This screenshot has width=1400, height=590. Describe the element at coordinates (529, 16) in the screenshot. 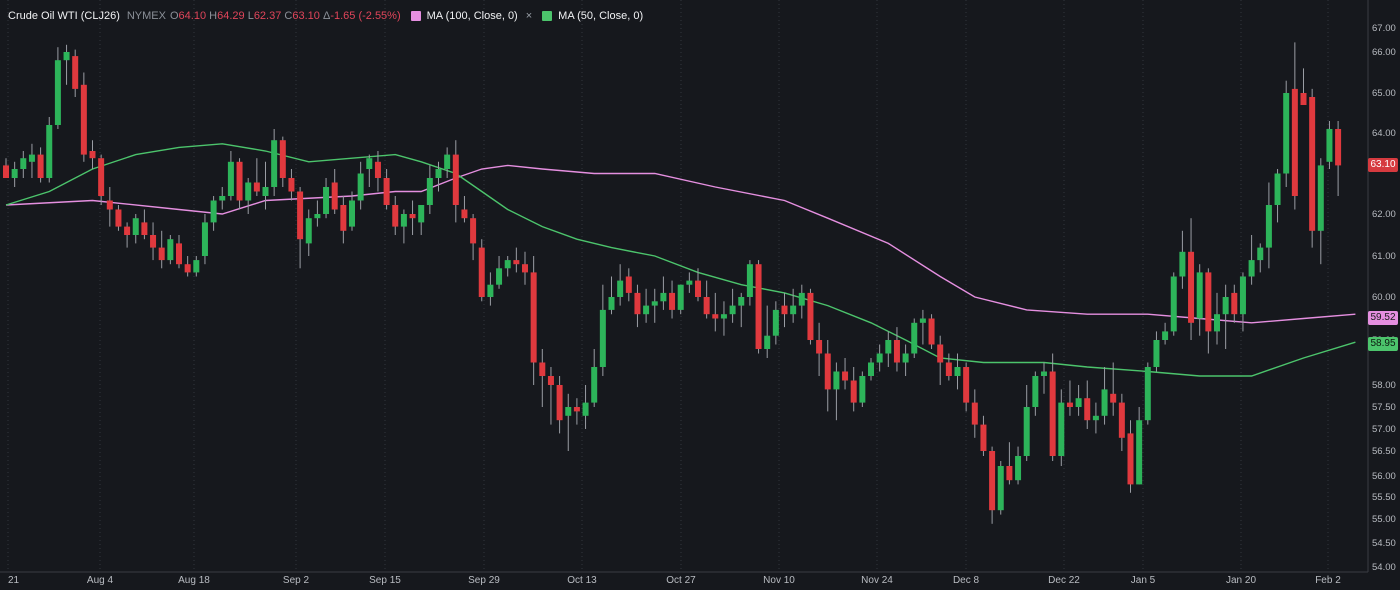

I see `remove-ma100-icon: ×` at that location.